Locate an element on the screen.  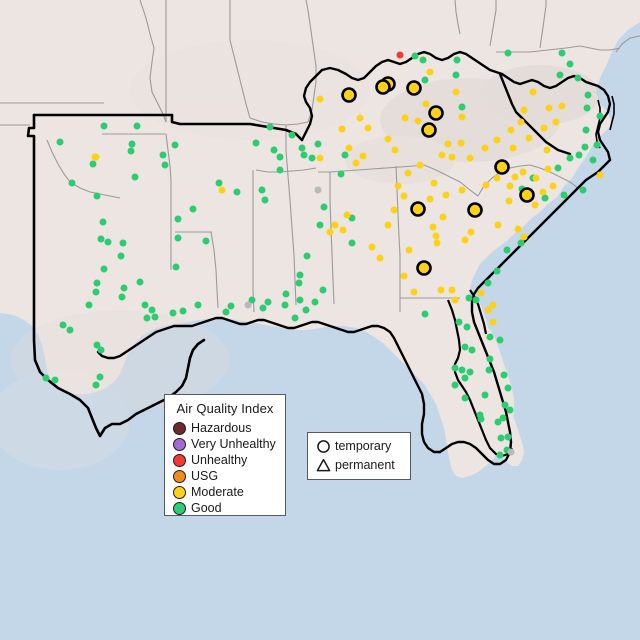
aqi-legend-row: Hazardous is located at coordinates (225, 428).